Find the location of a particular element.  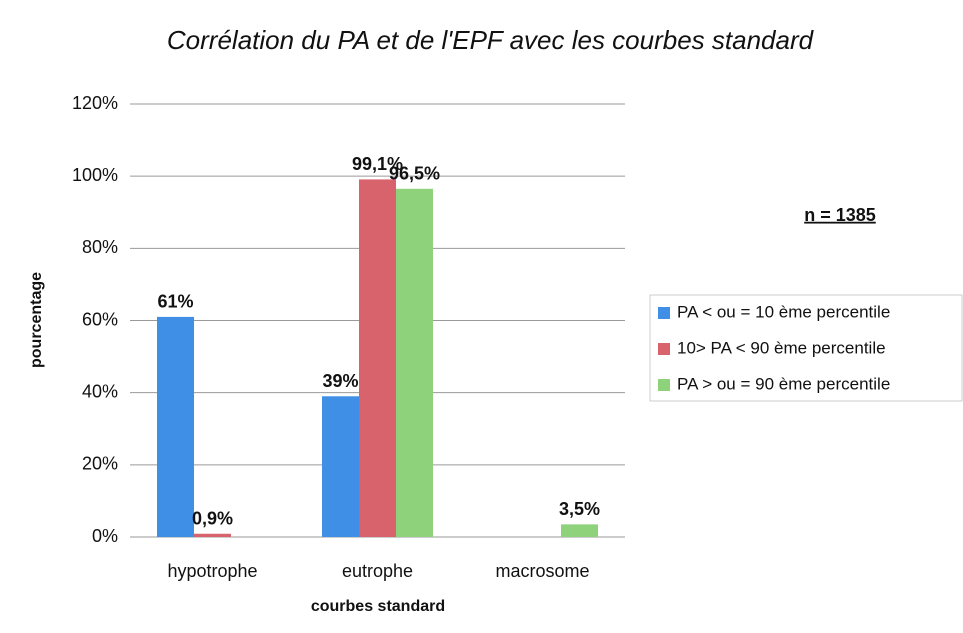

y-tick-label: 20% is located at coordinates (100, 464).